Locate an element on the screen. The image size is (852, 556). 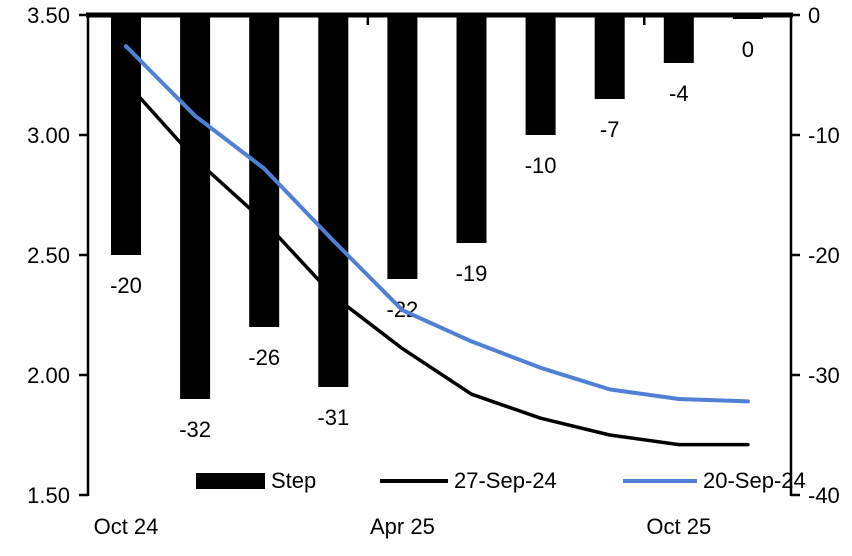
legend-label-27-sep-24: 27-Sep-24 is located at coordinates (505, 480).